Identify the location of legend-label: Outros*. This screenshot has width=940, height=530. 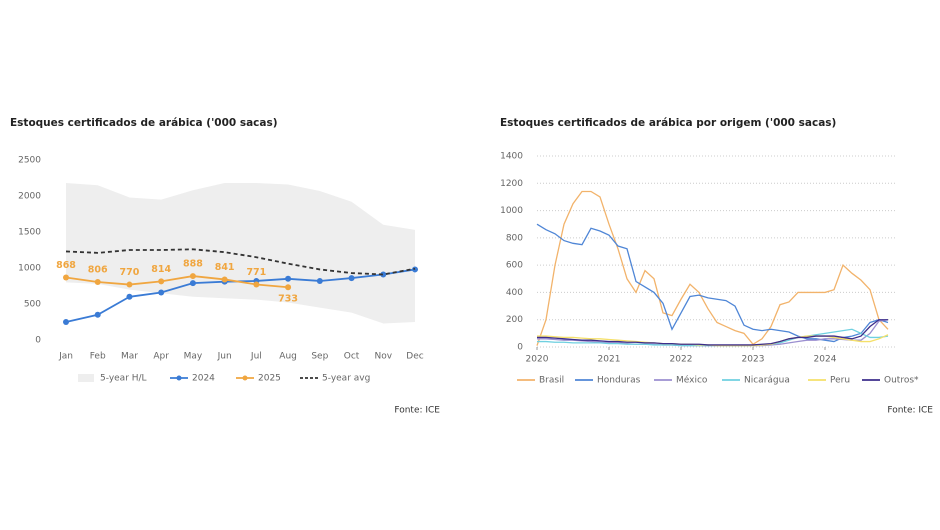
(901, 381).